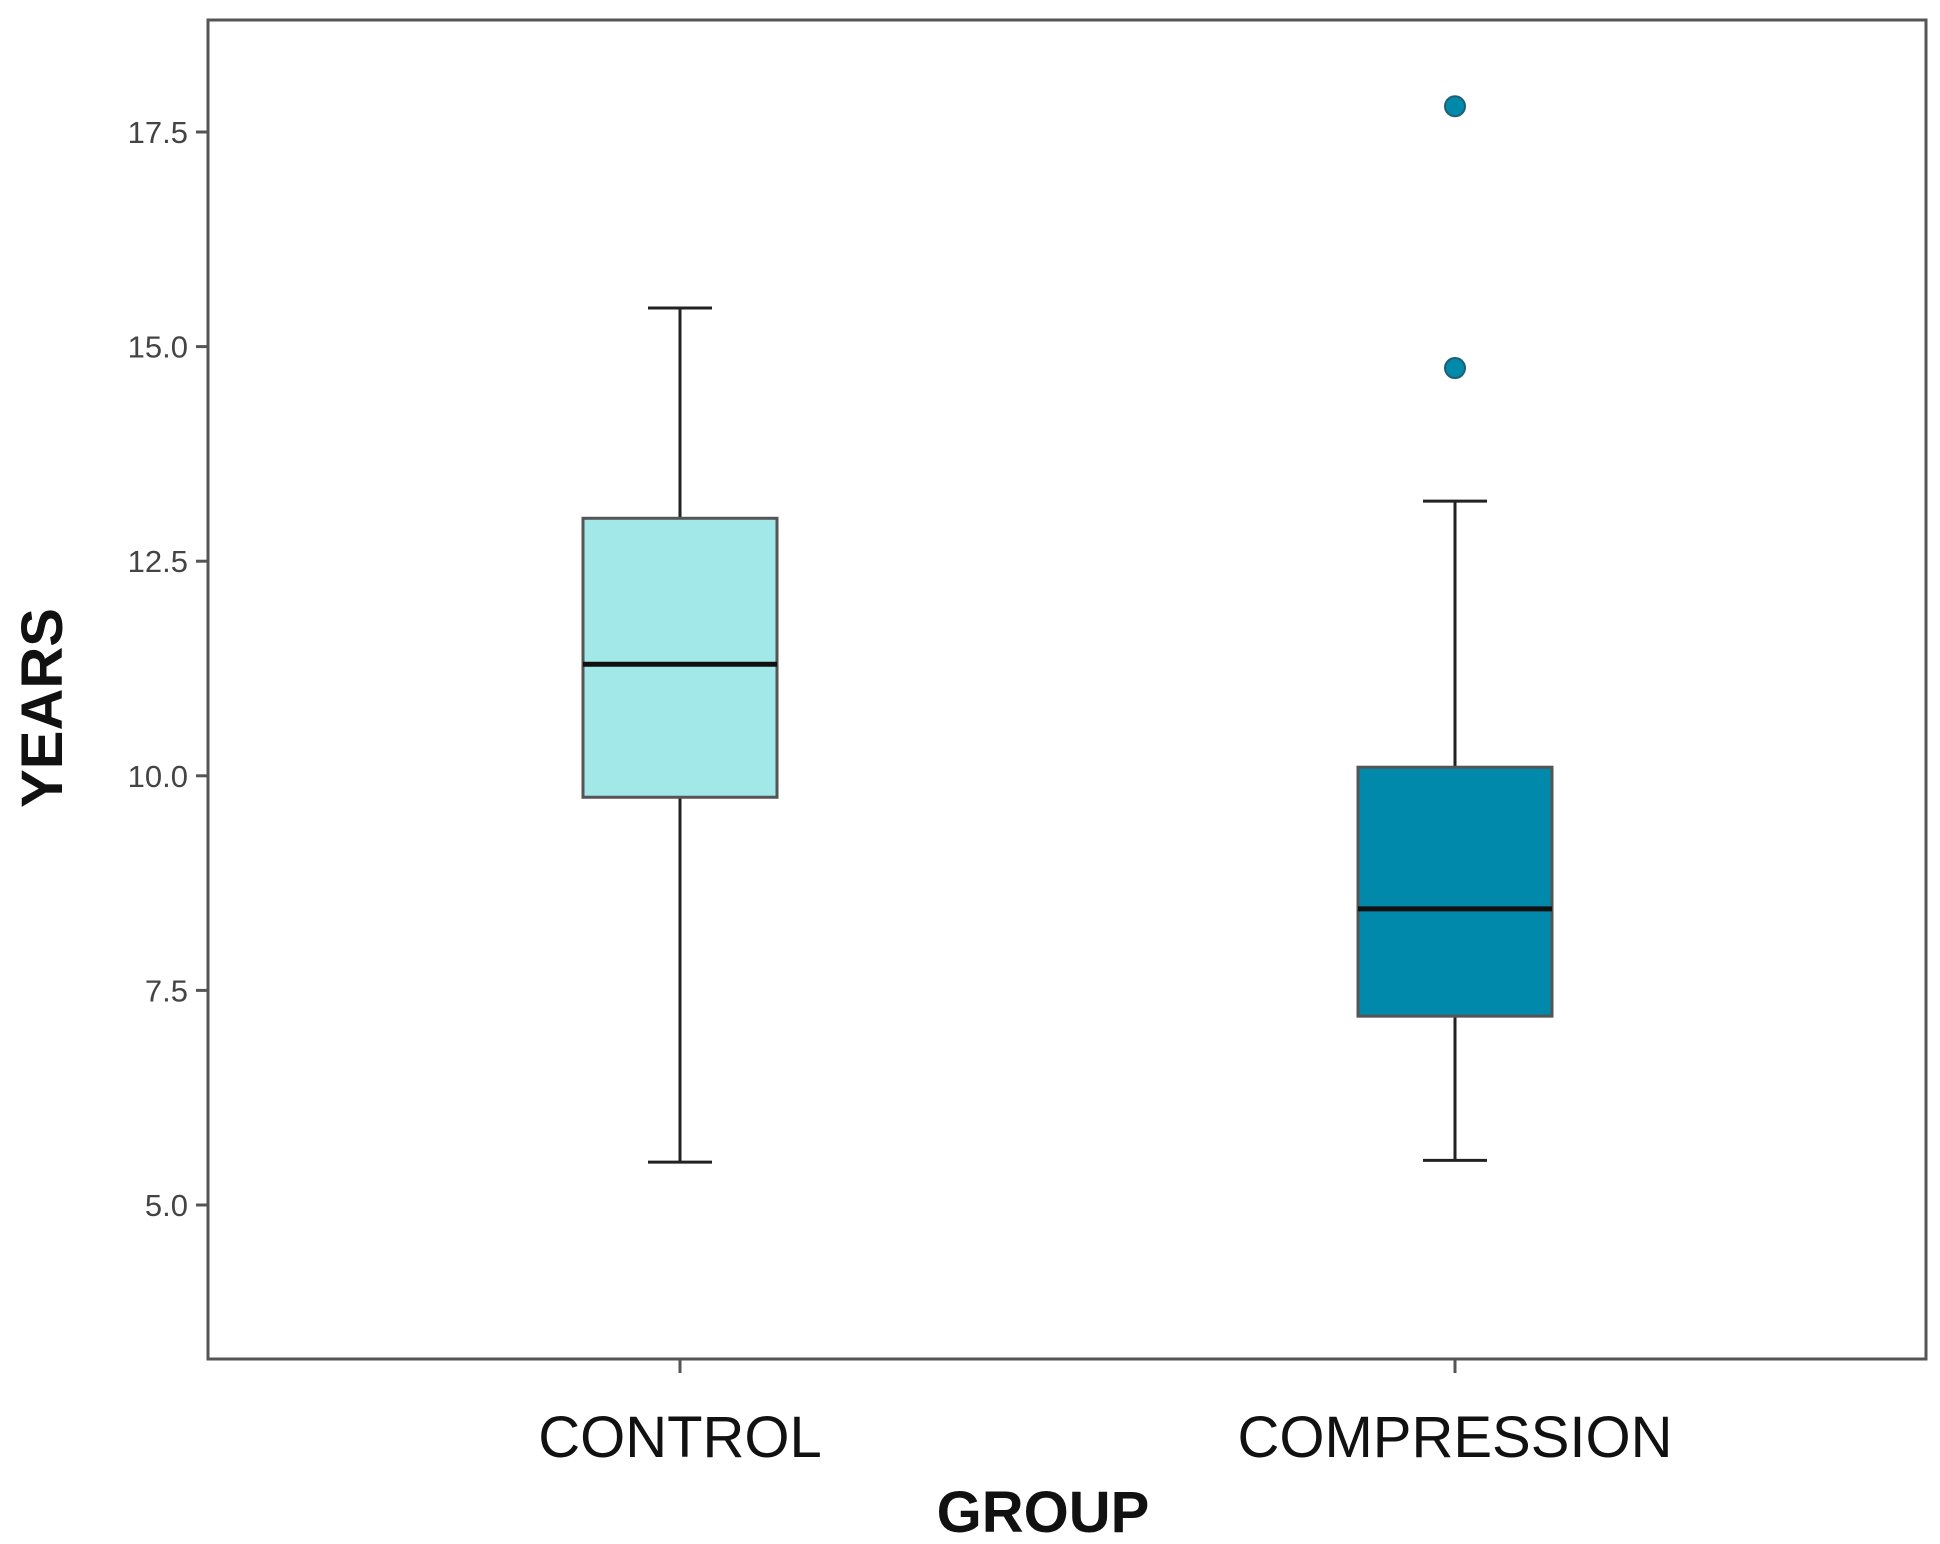 The width and height of the screenshot is (1940, 1544). Describe the element at coordinates (1105, 1414) in the screenshot. I see `x-axis: CONTROL COMPRESSION` at that location.